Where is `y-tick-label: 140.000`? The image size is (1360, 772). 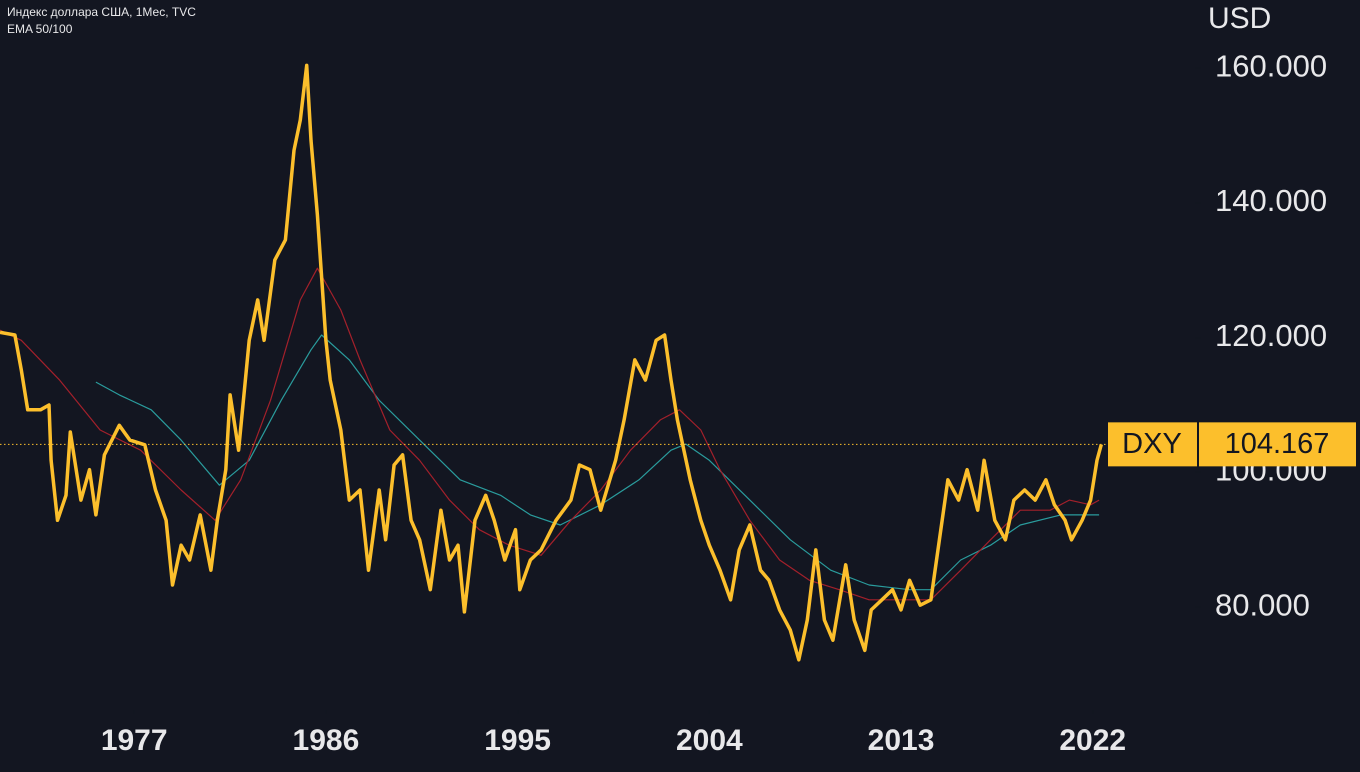
y-tick-label: 140.000 is located at coordinates (1271, 200).